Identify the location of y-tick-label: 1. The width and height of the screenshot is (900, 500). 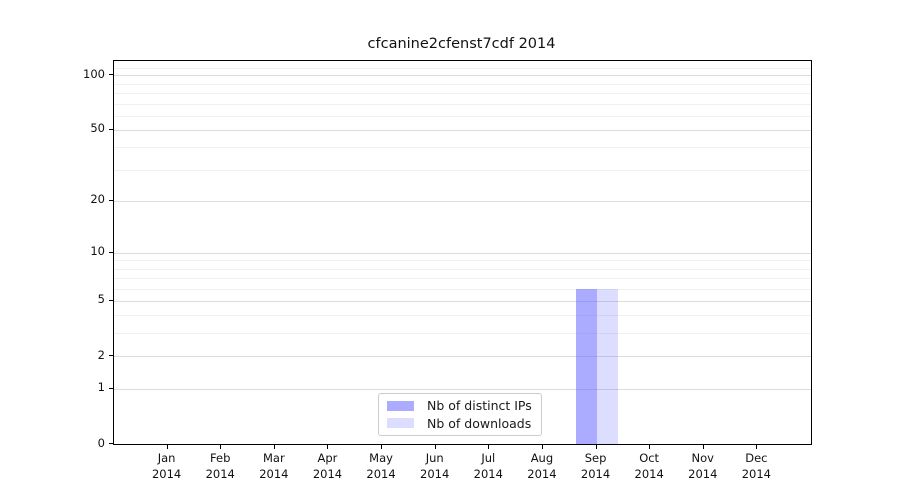
(101, 387).